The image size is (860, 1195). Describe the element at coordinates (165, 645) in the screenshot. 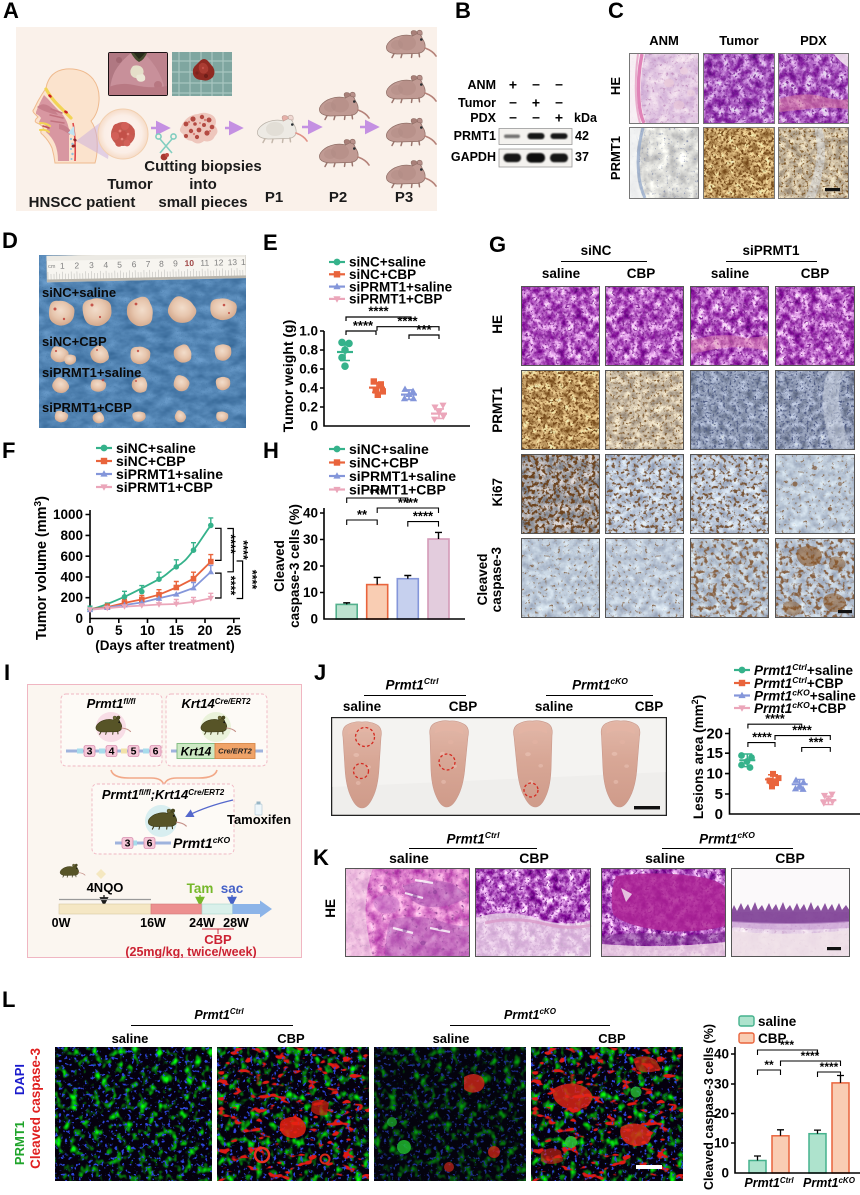

I see `svg-text: (Days after treatment)` at that location.